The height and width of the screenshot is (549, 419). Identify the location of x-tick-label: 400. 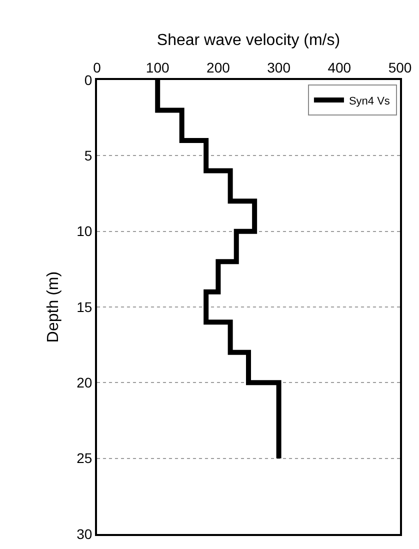
(340, 67).